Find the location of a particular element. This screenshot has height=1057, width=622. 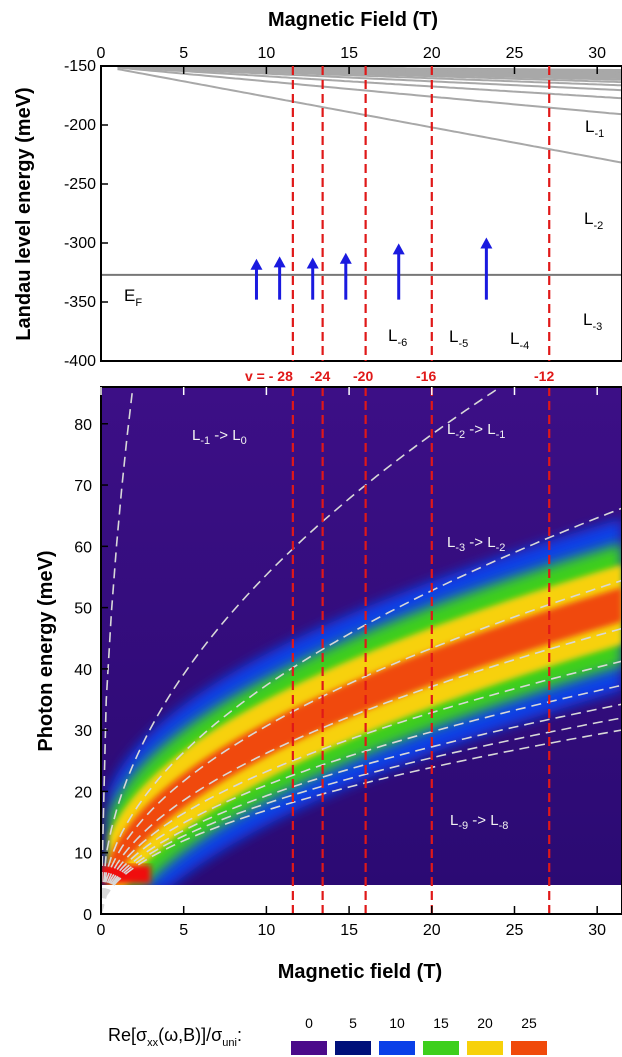

y-tick-label: -400 is located at coordinates (80, 361).